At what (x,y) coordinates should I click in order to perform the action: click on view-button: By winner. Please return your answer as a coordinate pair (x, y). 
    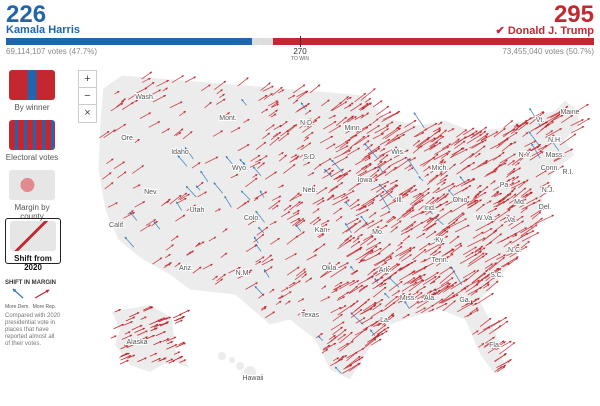
    Looking at the image, I should click on (32, 90).